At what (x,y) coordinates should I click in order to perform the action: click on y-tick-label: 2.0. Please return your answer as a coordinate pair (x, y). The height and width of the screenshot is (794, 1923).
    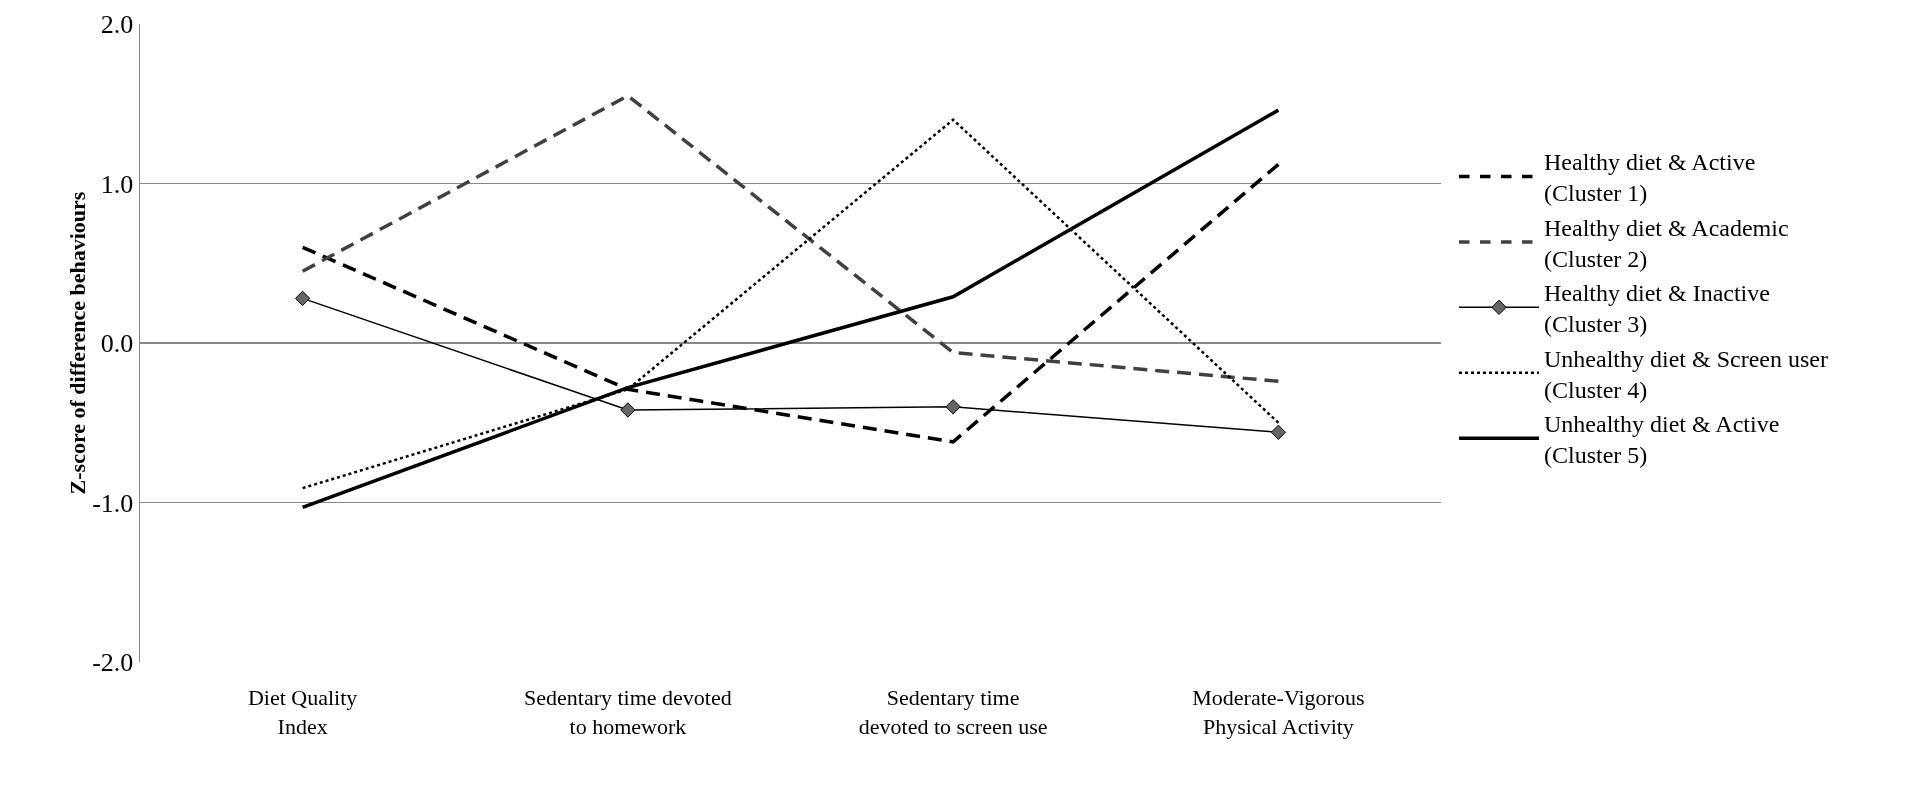
    Looking at the image, I should click on (117, 25).